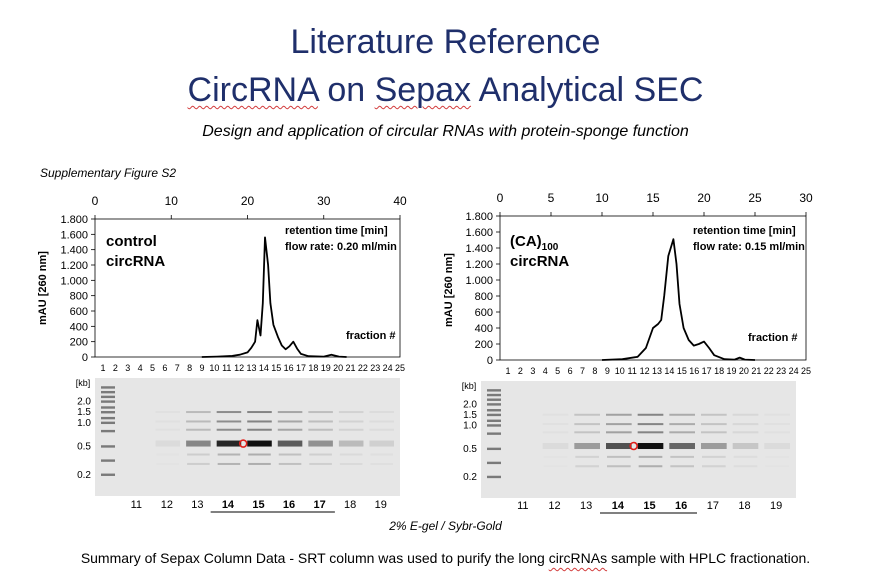 The height and width of the screenshot is (579, 891). I want to click on circrna-marker, so click(243, 443).